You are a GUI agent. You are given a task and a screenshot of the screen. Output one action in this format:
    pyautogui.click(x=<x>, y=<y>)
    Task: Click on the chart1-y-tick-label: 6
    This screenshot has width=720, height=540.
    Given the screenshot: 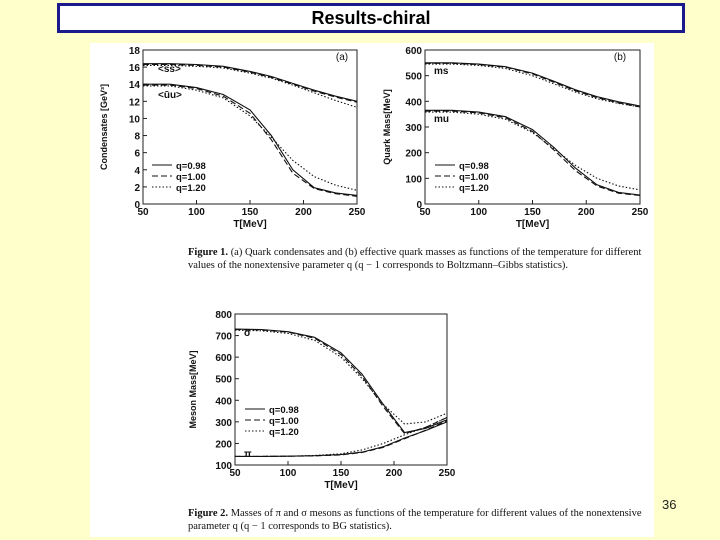 What is the action you would take?
    pyautogui.click(x=137, y=154)
    